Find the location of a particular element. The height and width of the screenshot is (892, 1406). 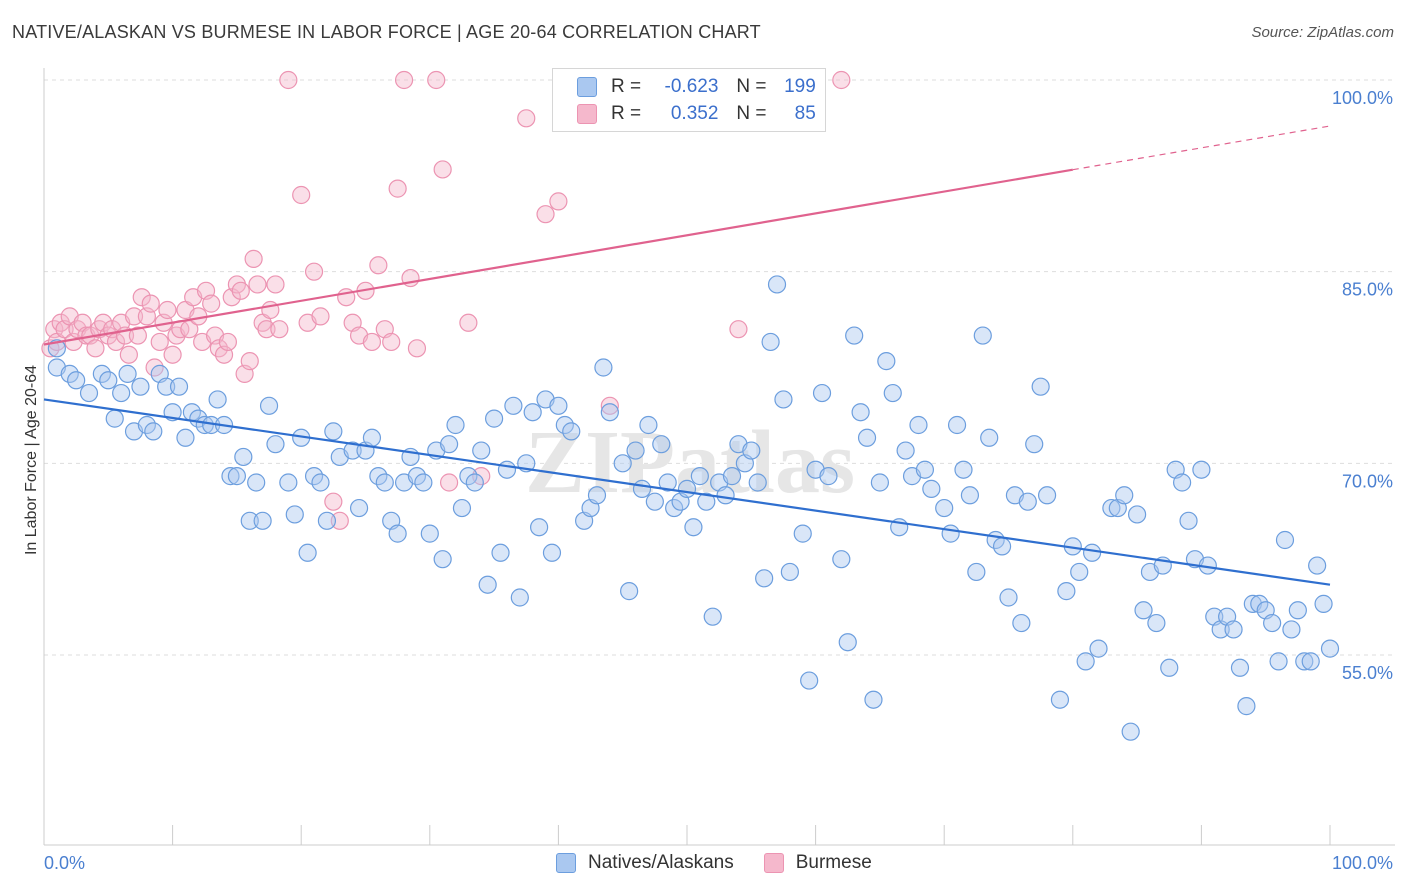

series-legend: Natives/Alaskans Burmese is located at coordinates (729, 863).